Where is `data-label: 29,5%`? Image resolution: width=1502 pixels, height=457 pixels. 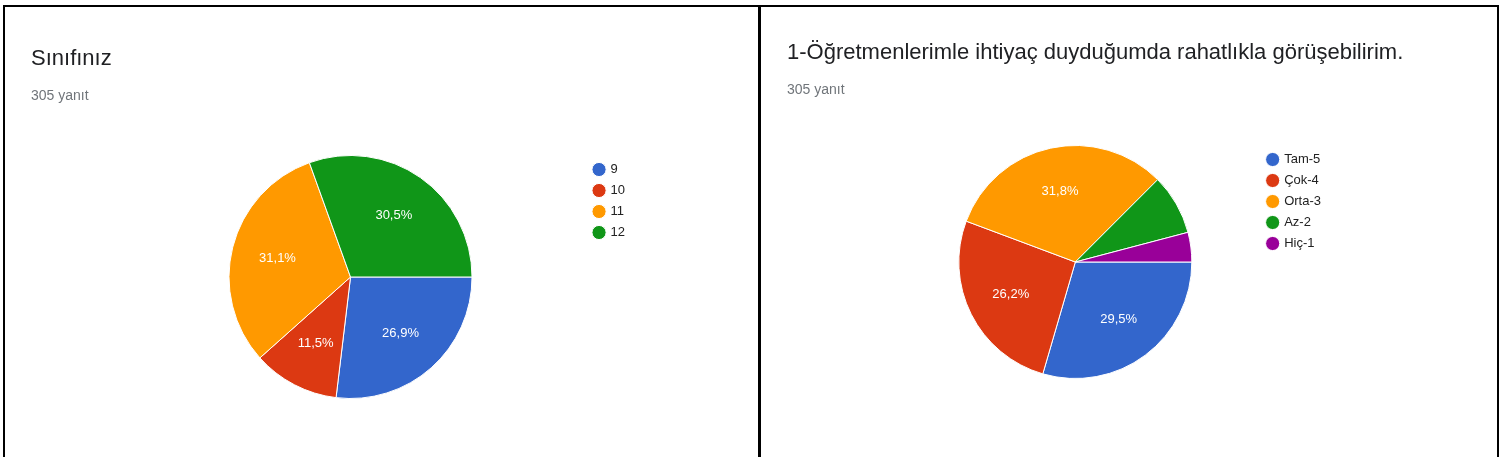 data-label: 29,5% is located at coordinates (1119, 319).